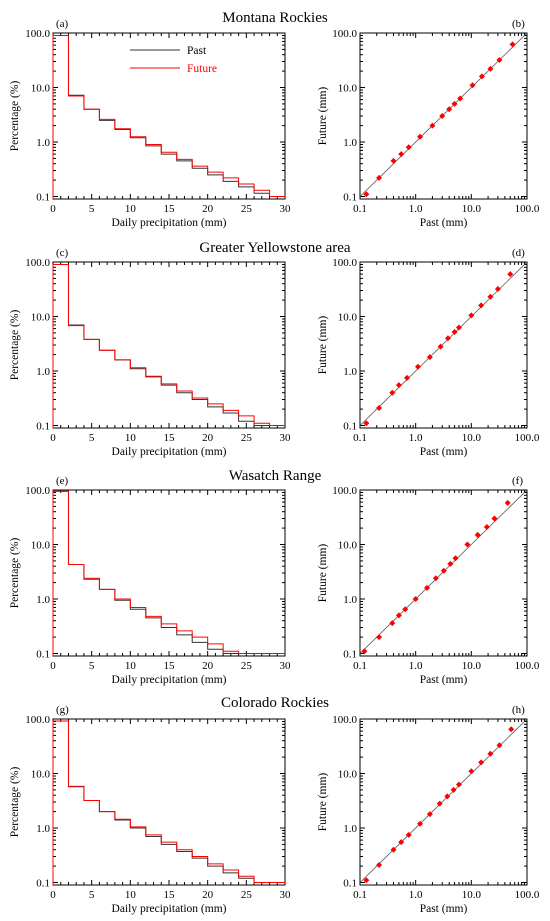  Describe the element at coordinates (472, 209) in the screenshot. I see `x-tick-label: 10.0` at that location.